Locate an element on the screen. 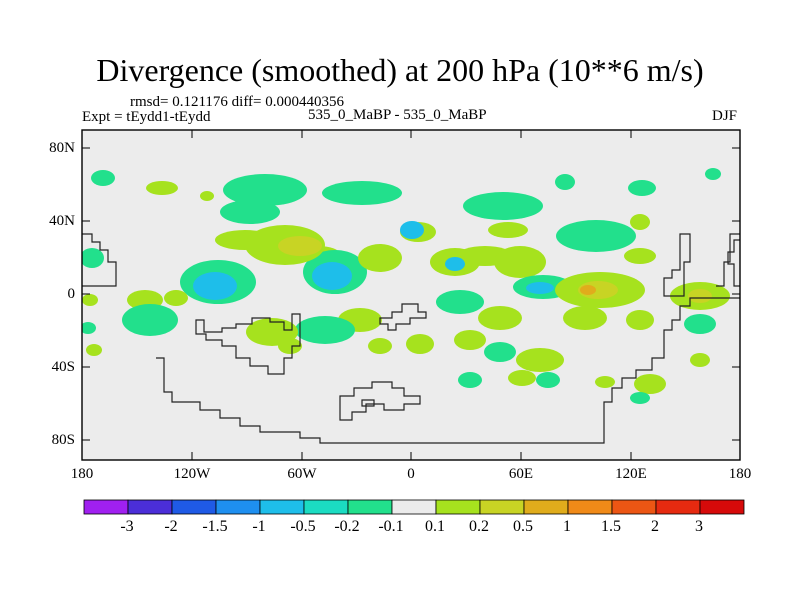  lat-label-eq: 0 is located at coordinates (71, 294).